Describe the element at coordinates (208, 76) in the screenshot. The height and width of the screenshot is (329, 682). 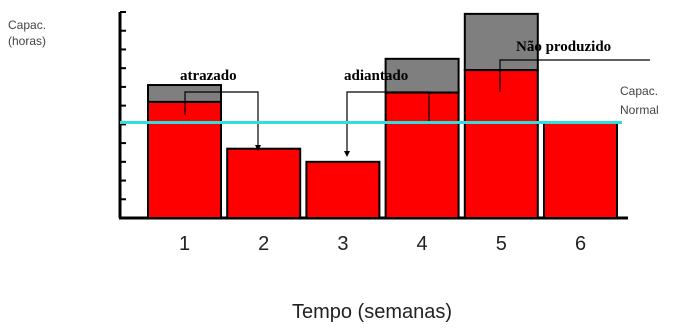
I see `annotation-late: atrazado` at that location.